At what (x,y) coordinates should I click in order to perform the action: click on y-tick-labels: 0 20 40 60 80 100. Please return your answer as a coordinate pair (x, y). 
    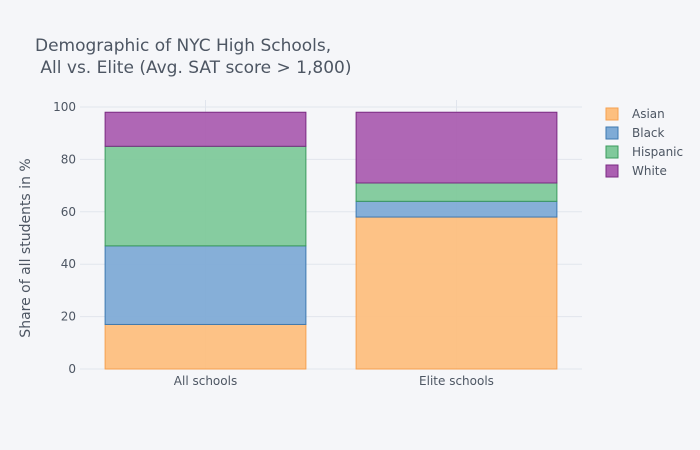
    Looking at the image, I should click on (64, 238).